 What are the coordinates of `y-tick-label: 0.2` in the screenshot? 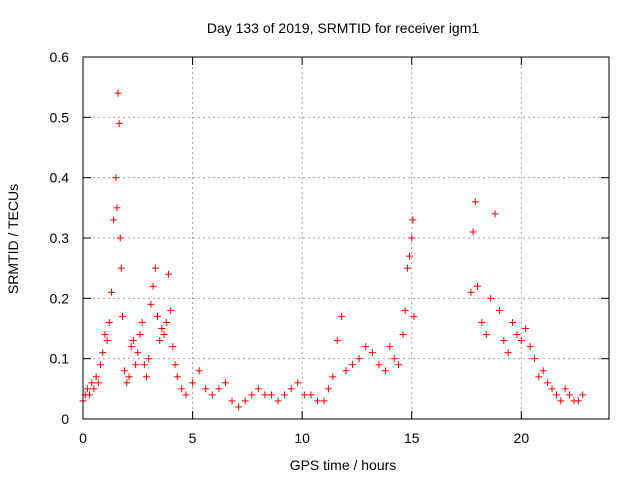 It's located at (60, 298).